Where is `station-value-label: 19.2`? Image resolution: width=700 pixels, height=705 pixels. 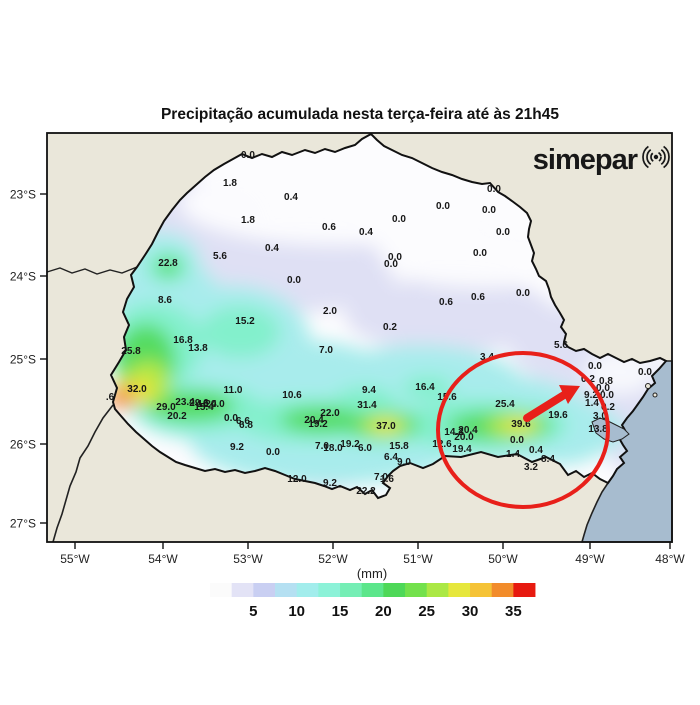 station-value-label: 19.2 is located at coordinates (350, 444).